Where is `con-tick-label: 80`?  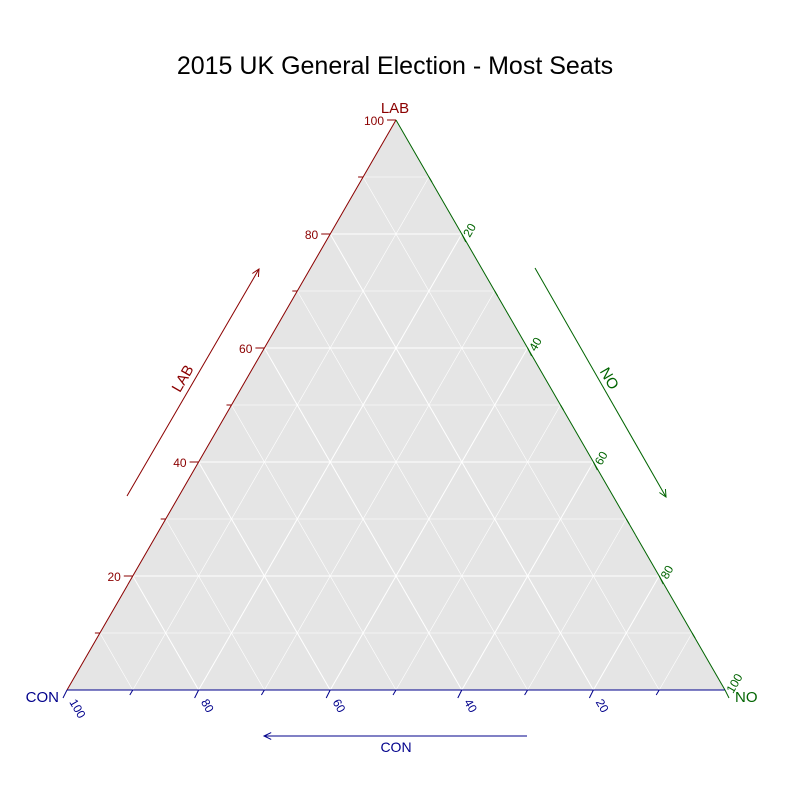 con-tick-label: 80 is located at coordinates (207, 706).